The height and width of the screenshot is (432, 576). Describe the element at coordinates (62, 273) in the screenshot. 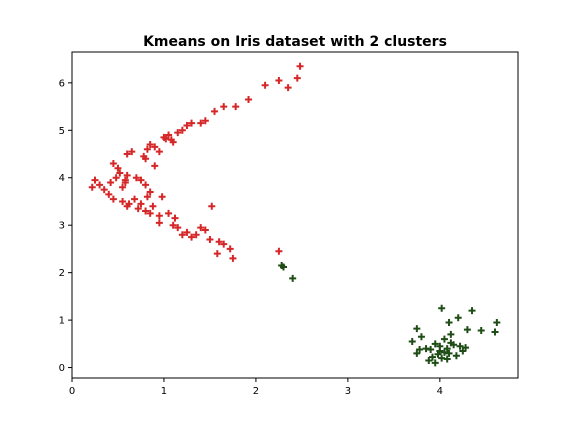

I see `y-tick-label: 2` at that location.